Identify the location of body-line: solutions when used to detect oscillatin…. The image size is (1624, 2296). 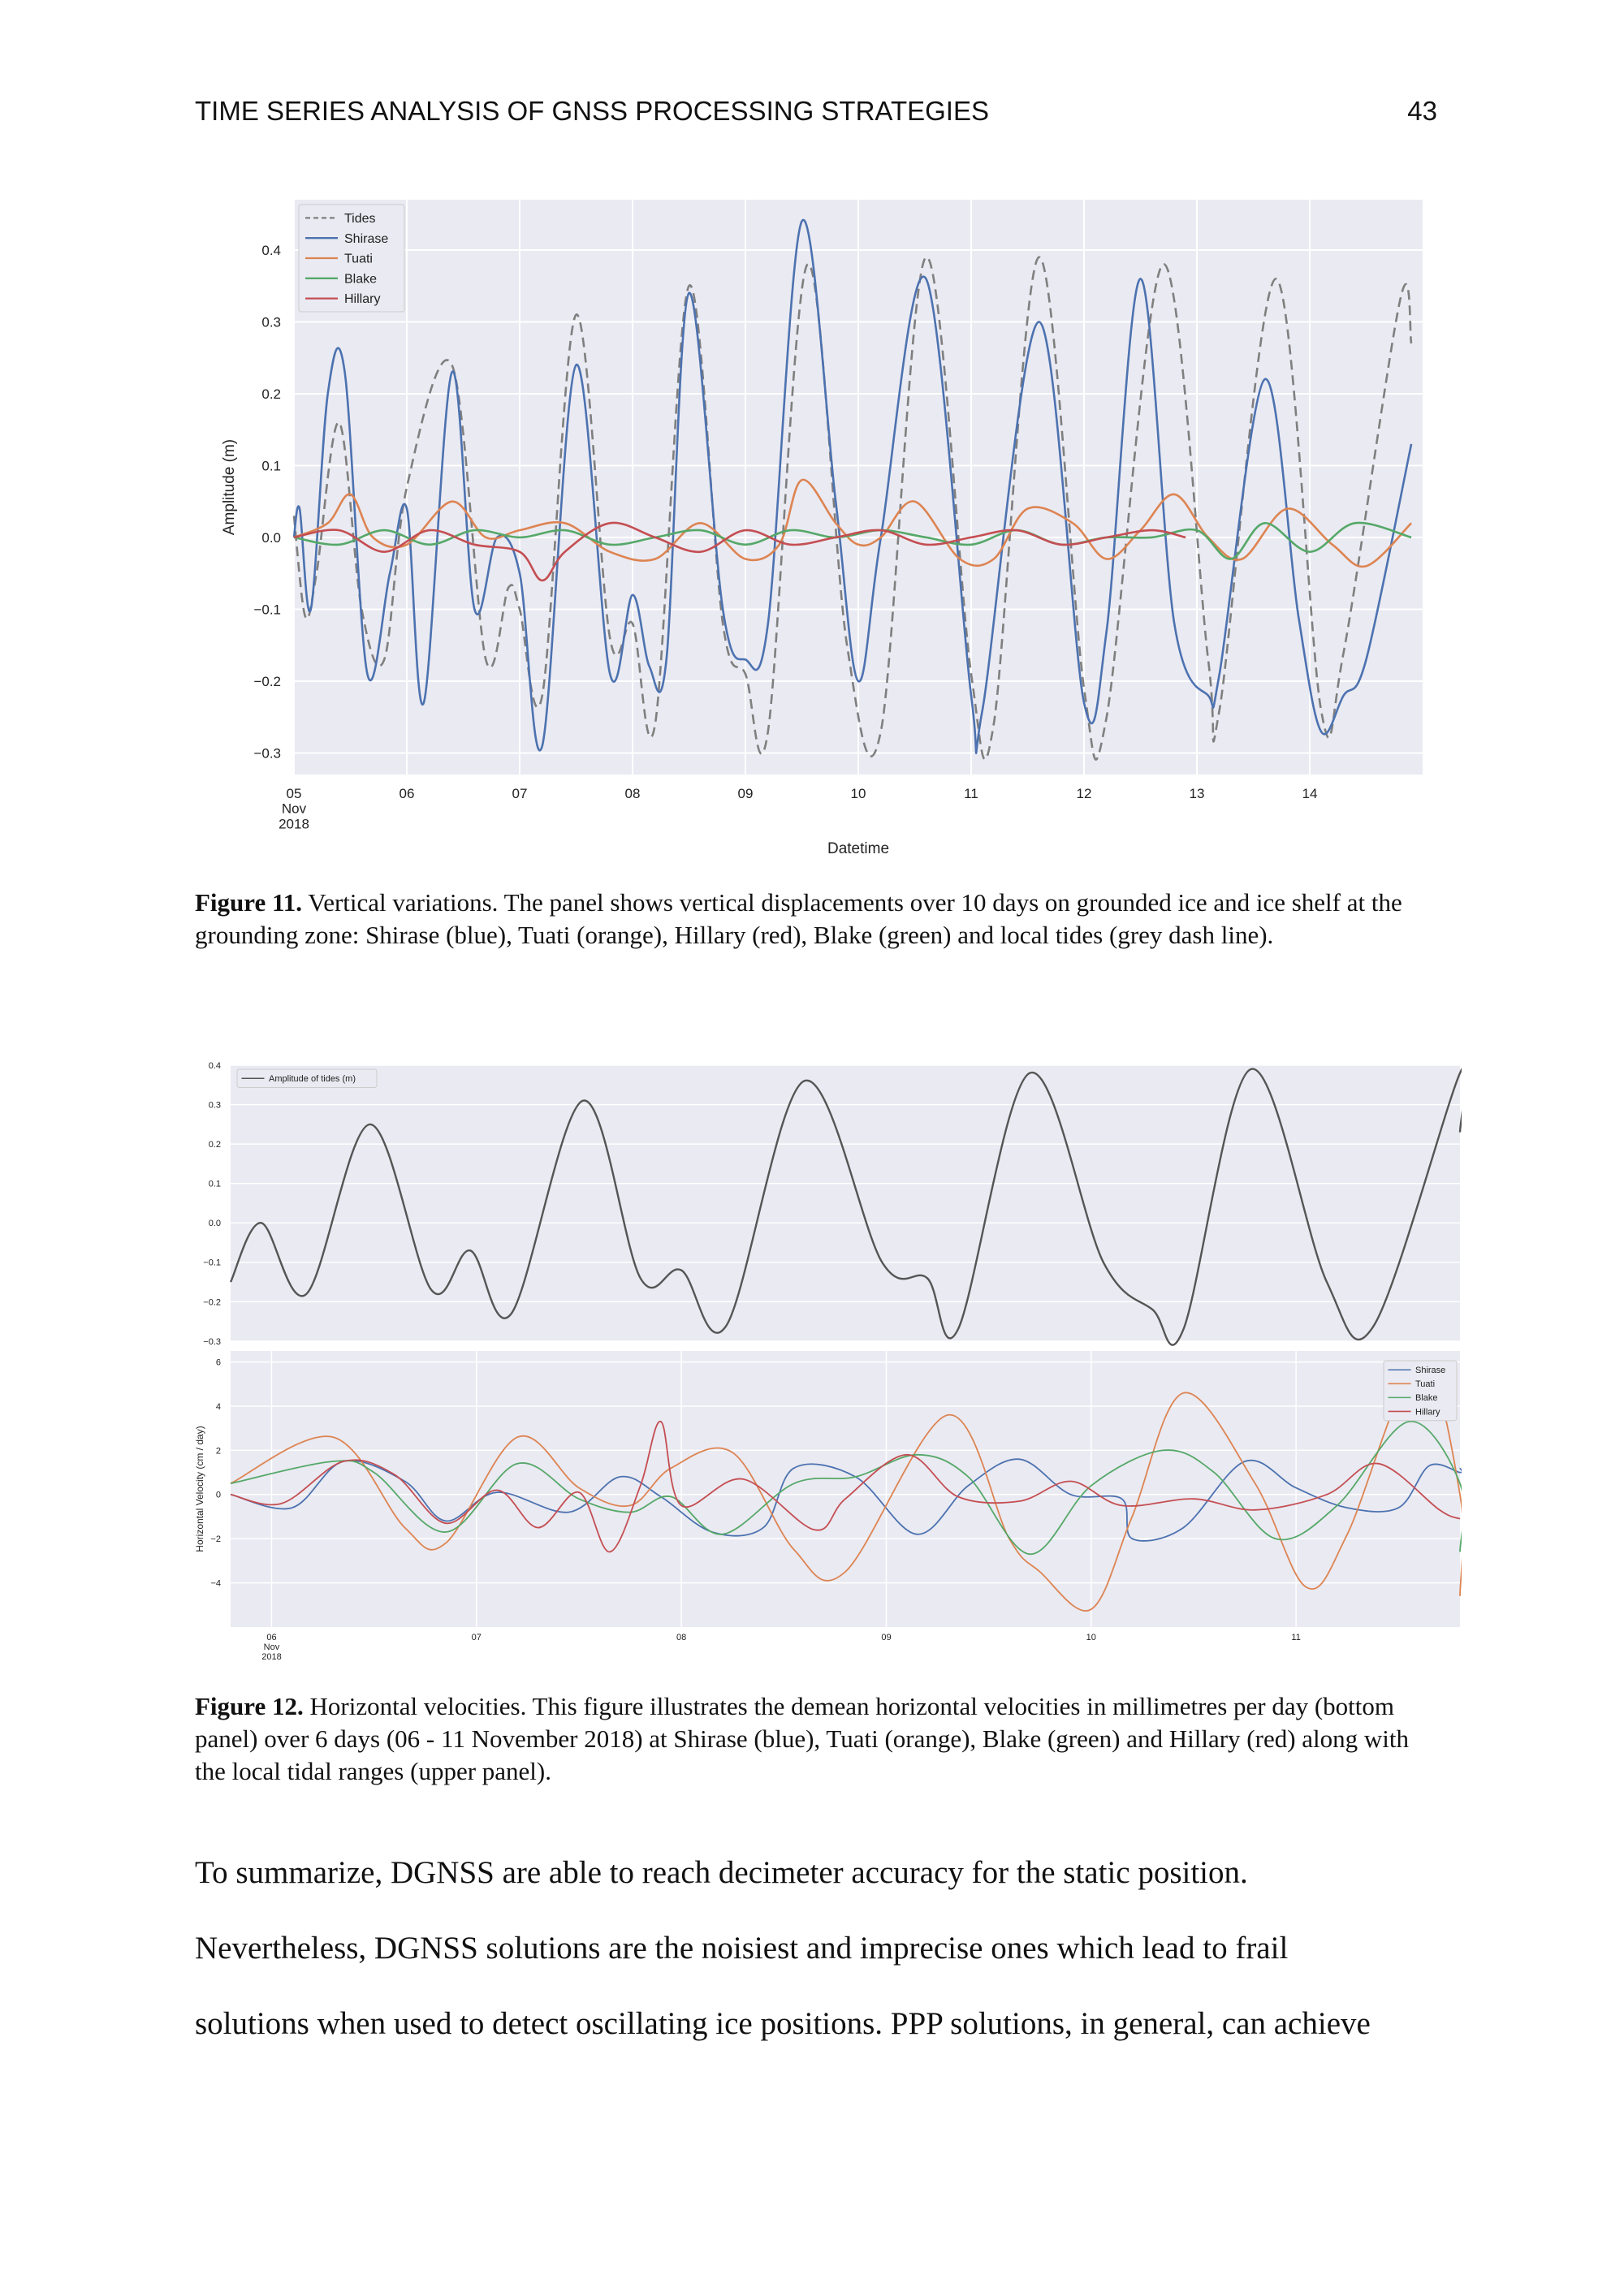
(783, 2023).